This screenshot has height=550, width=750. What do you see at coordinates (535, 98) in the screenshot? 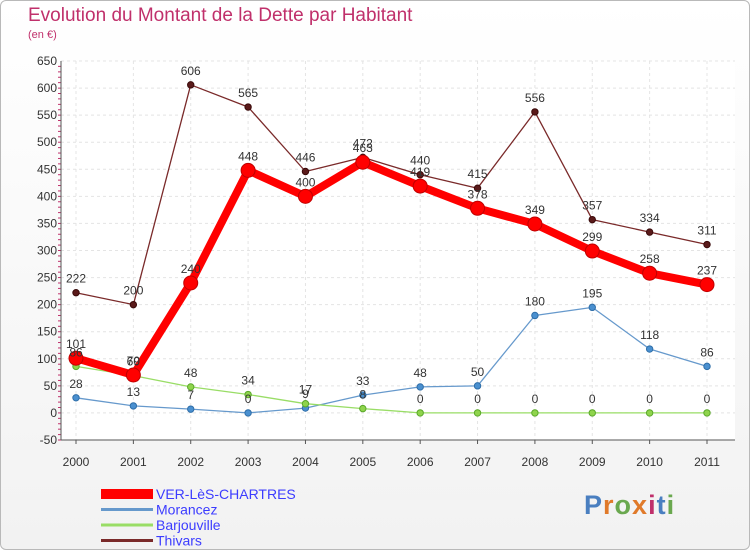
I see `data-label: 556` at bounding box center [535, 98].